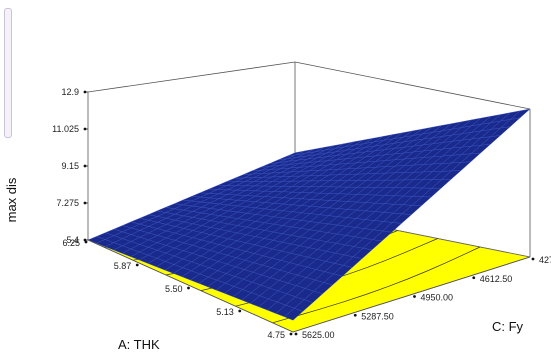 The image size is (551, 354). What do you see at coordinates (225, 312) in the screenshot?
I see `x-tick-label: 5.13` at bounding box center [225, 312].